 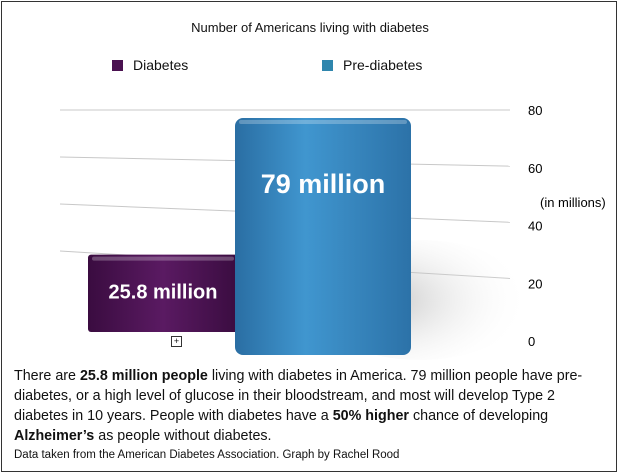 What do you see at coordinates (531, 341) in the screenshot?
I see `y-tick-label: 0` at bounding box center [531, 341].